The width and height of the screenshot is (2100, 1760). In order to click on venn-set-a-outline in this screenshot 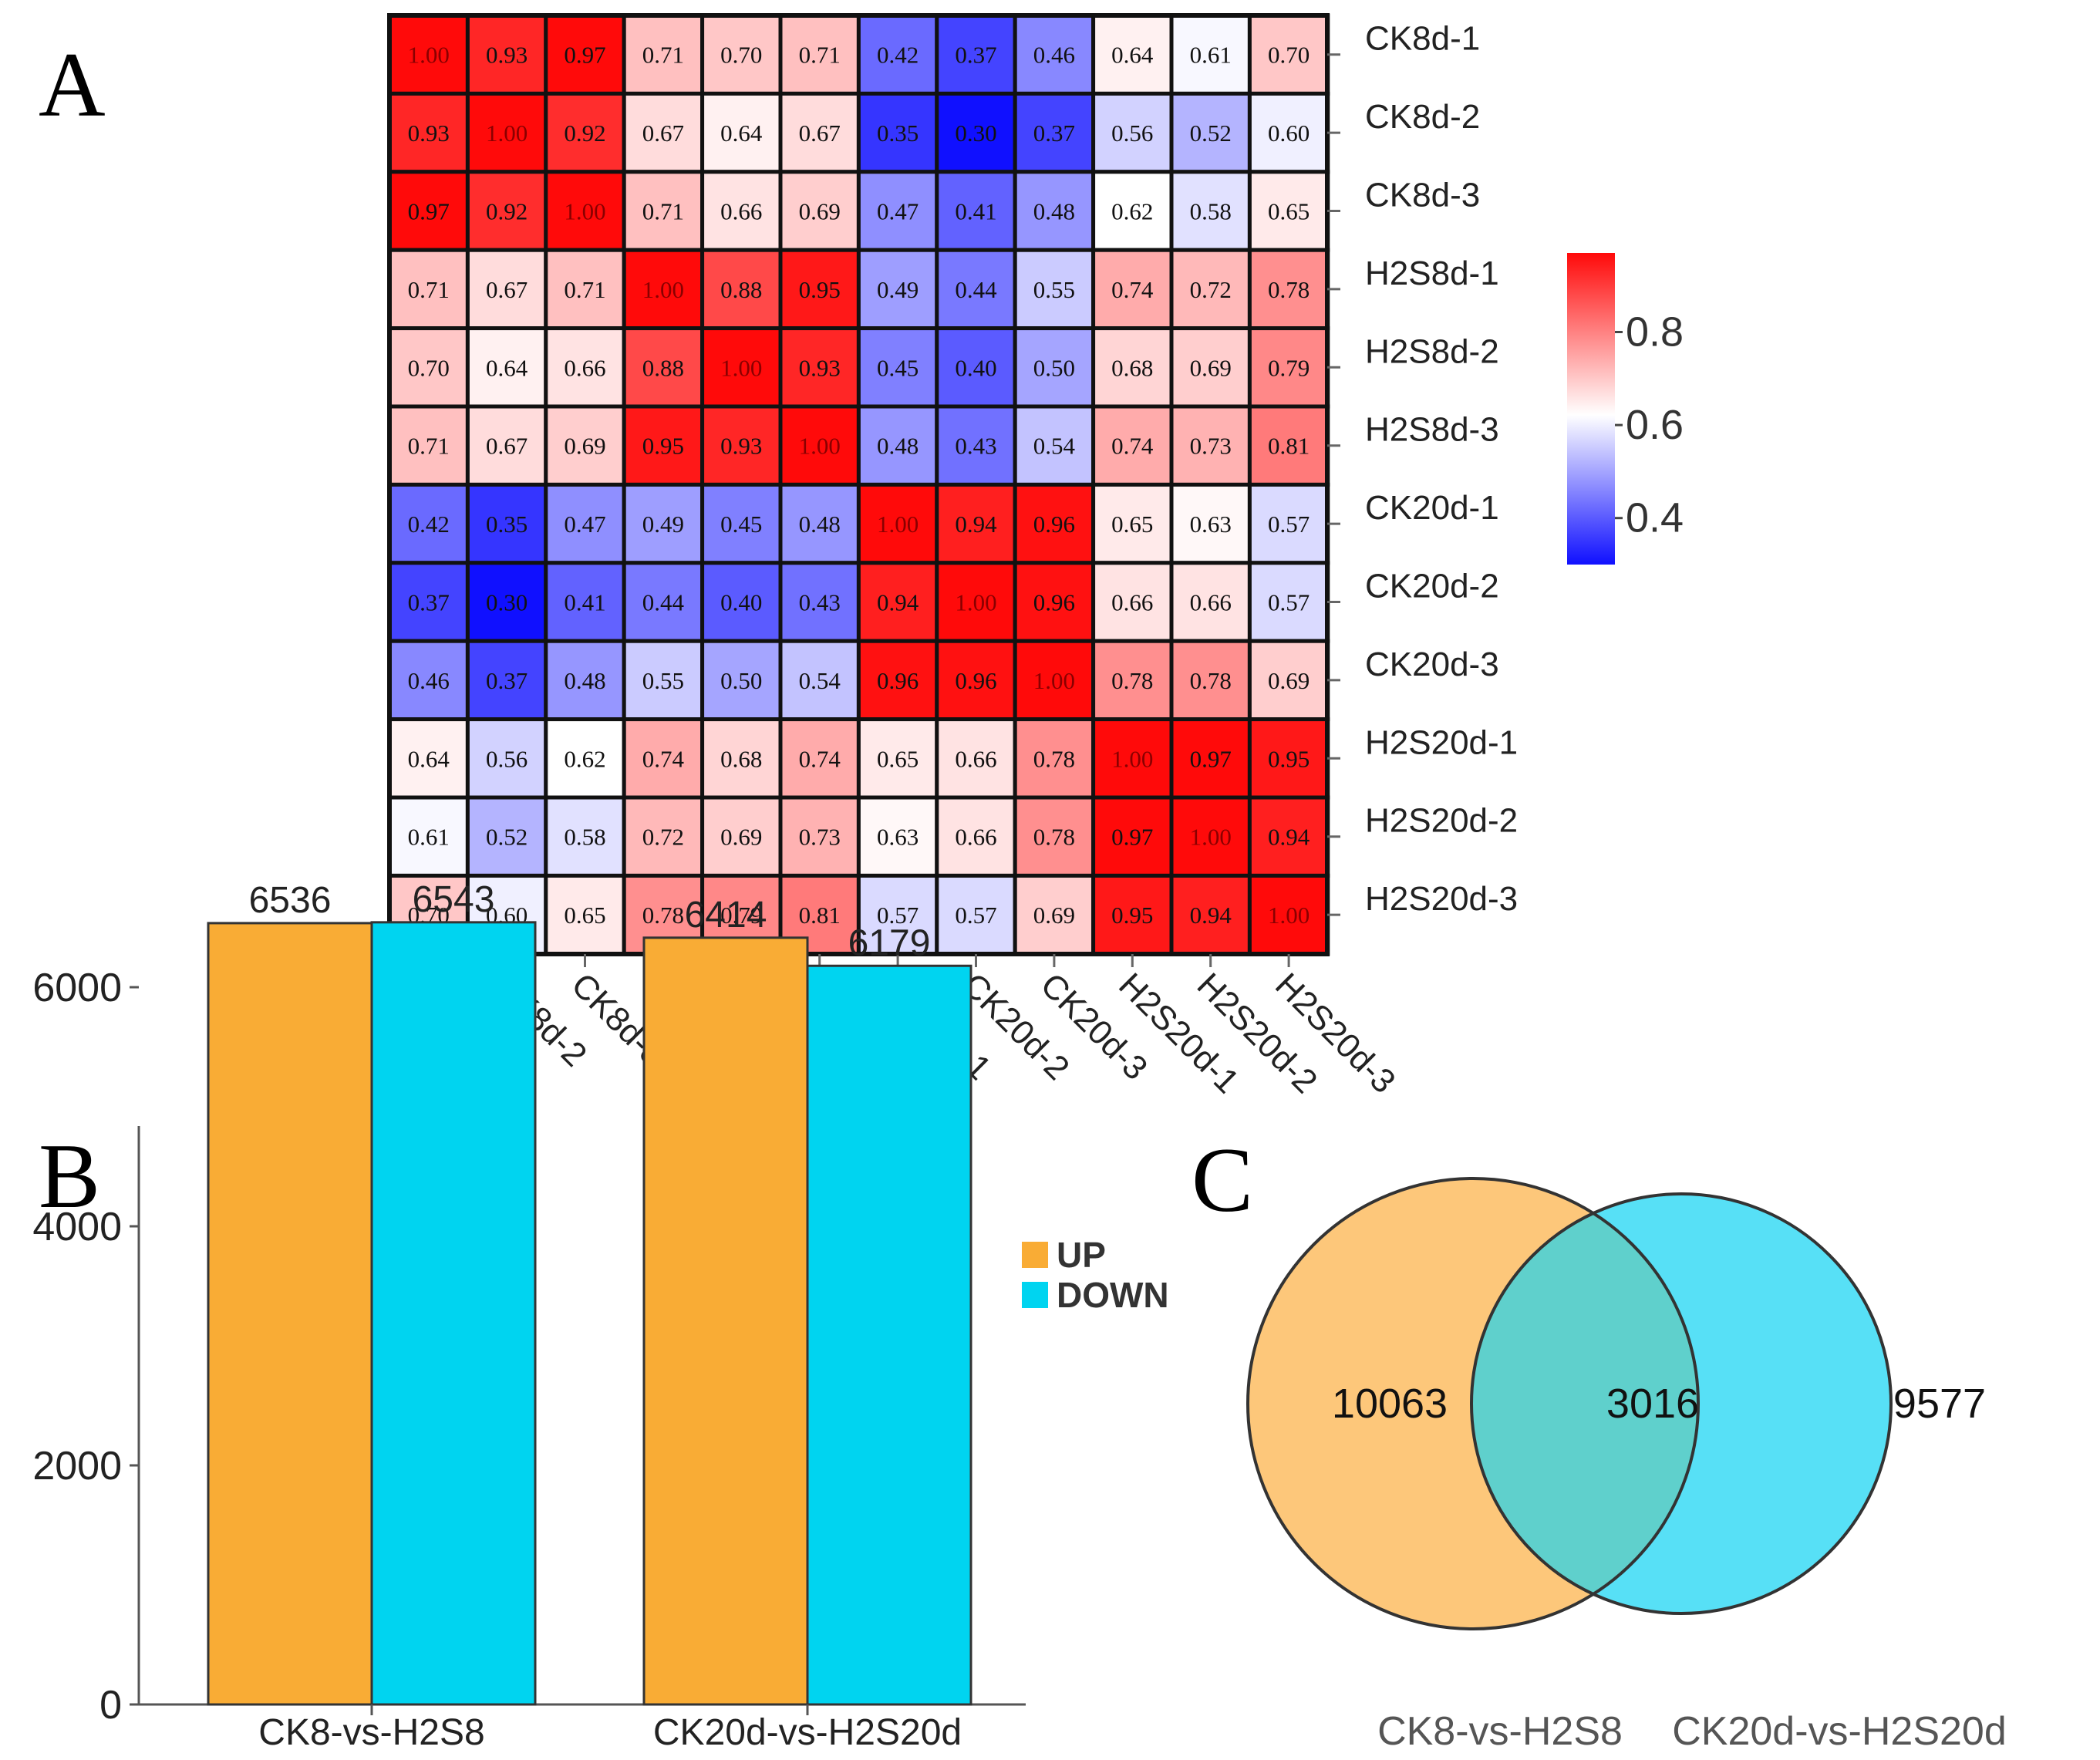, I will do `click(1473, 1403)`.